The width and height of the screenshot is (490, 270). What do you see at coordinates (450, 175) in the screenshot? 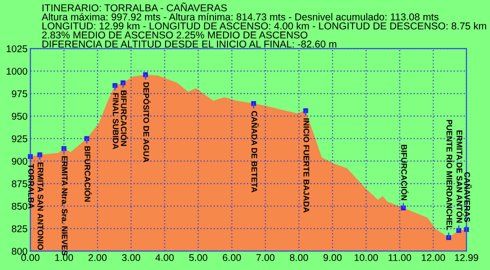
I see `annotation: PUENTE RÍO MIERDANCHEL` at bounding box center [450, 175].